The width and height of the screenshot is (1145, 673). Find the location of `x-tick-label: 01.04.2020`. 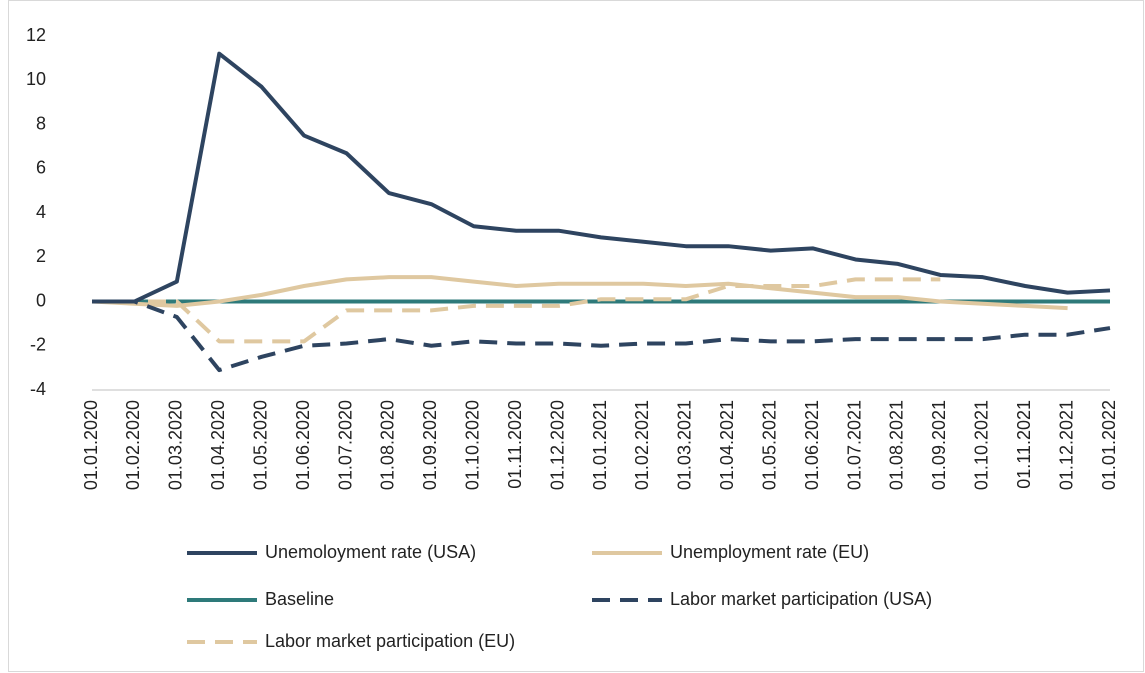

x-tick-label: 01.04.2020 is located at coordinates (218, 445).